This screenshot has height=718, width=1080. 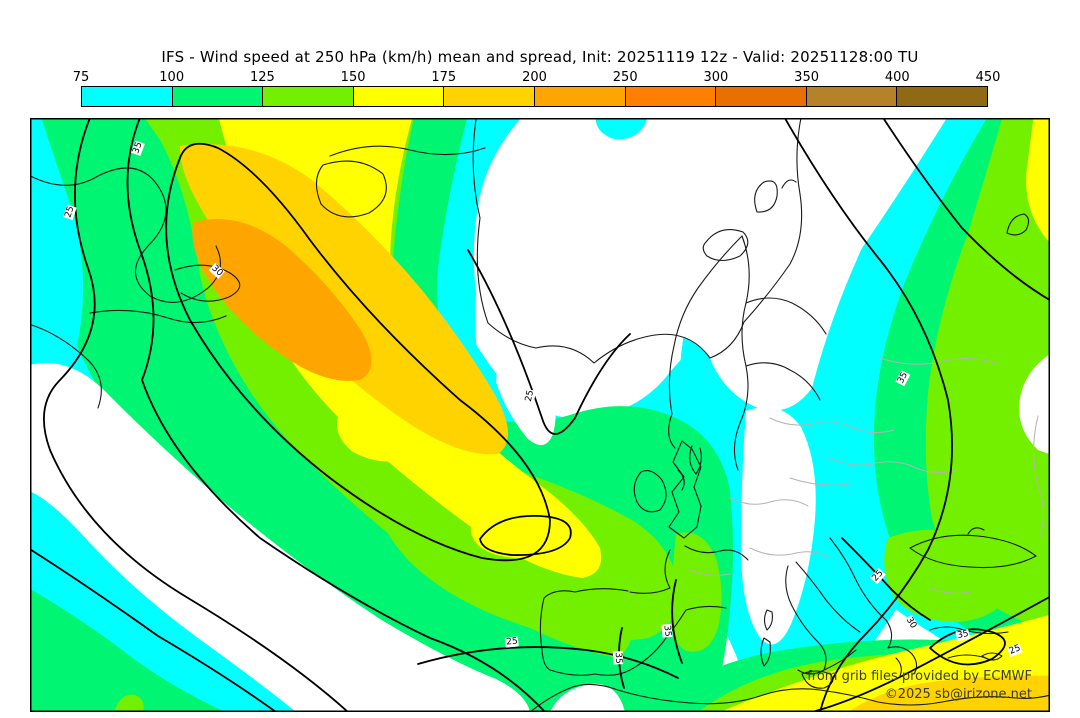 What do you see at coordinates (625, 77) in the screenshot?
I see `colorbar-tick: 250` at bounding box center [625, 77].